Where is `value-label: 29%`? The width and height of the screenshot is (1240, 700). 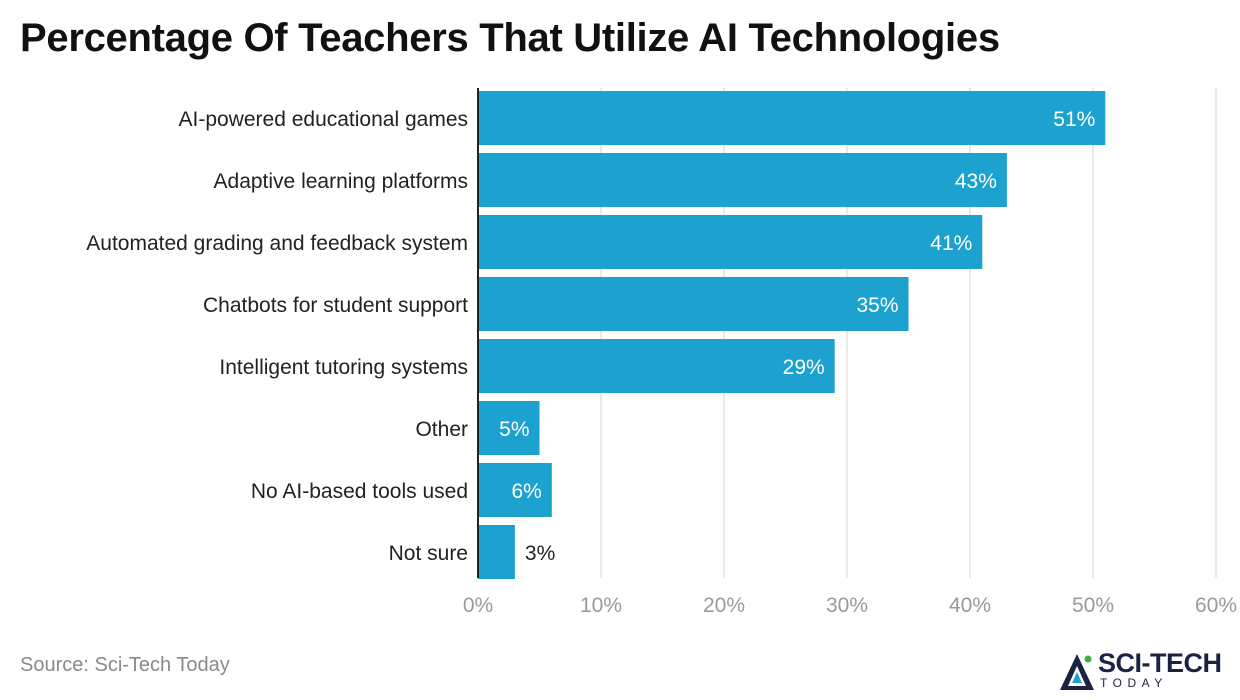
value-label: 29% is located at coordinates (804, 367).